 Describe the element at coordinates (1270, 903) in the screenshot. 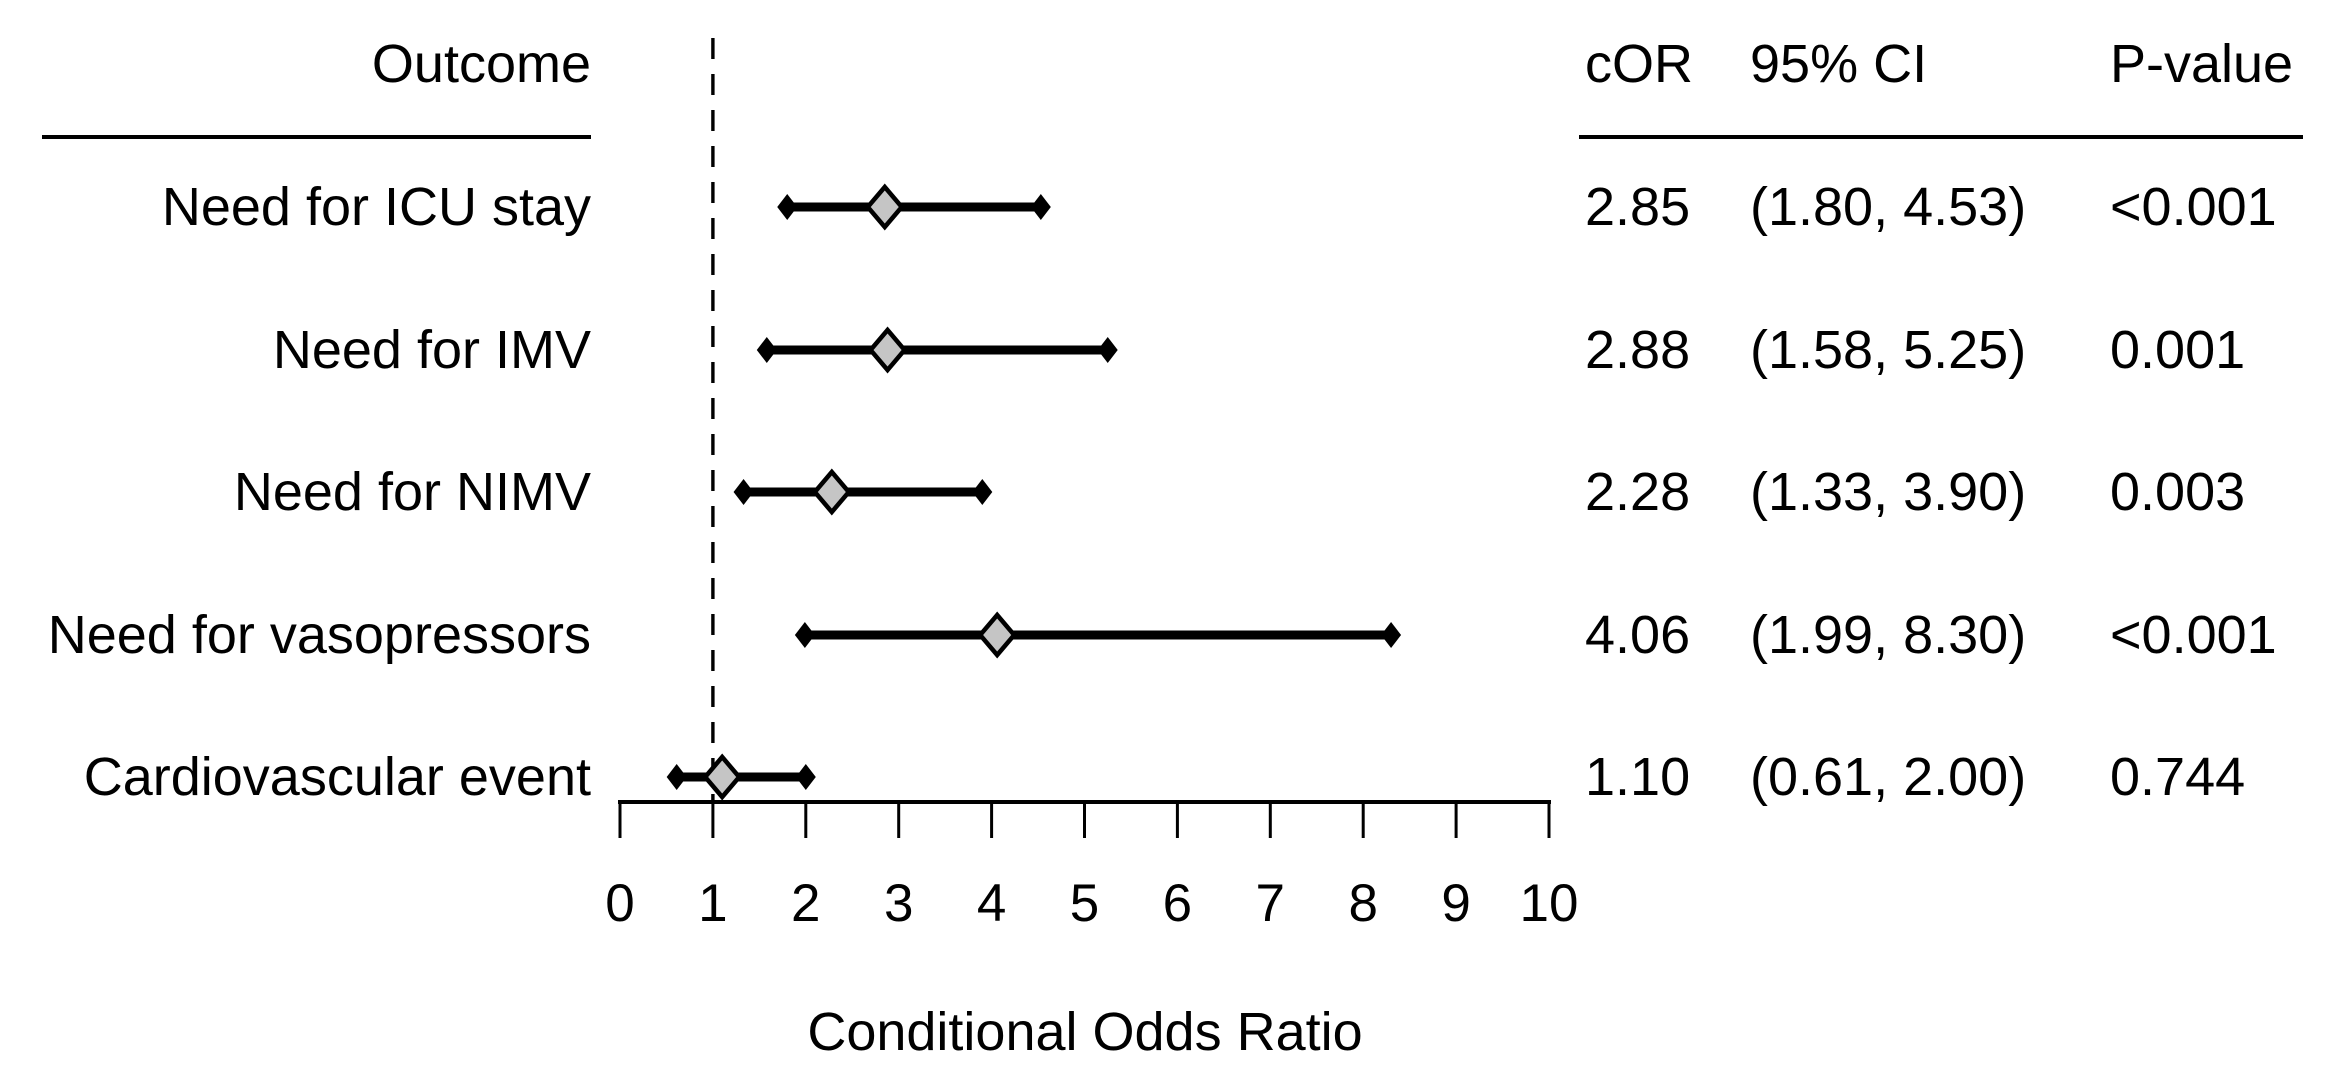

I see `x-axis-tick-label: 7` at that location.